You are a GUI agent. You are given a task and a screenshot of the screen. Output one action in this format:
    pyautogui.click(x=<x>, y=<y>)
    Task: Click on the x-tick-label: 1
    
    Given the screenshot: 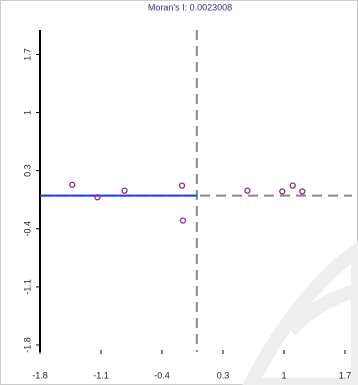 What is the action you would take?
    pyautogui.click(x=283, y=375)
    